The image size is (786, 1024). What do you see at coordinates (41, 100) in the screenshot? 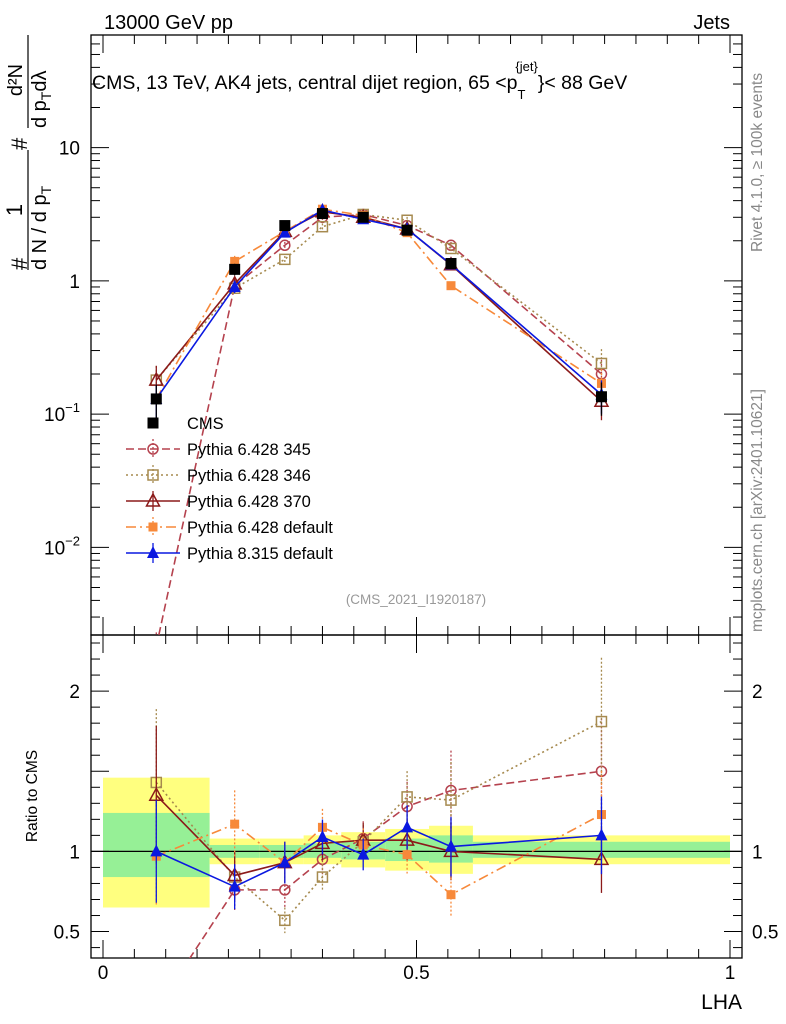
I see `y-label-den-2: d pTdλ` at bounding box center [41, 100].